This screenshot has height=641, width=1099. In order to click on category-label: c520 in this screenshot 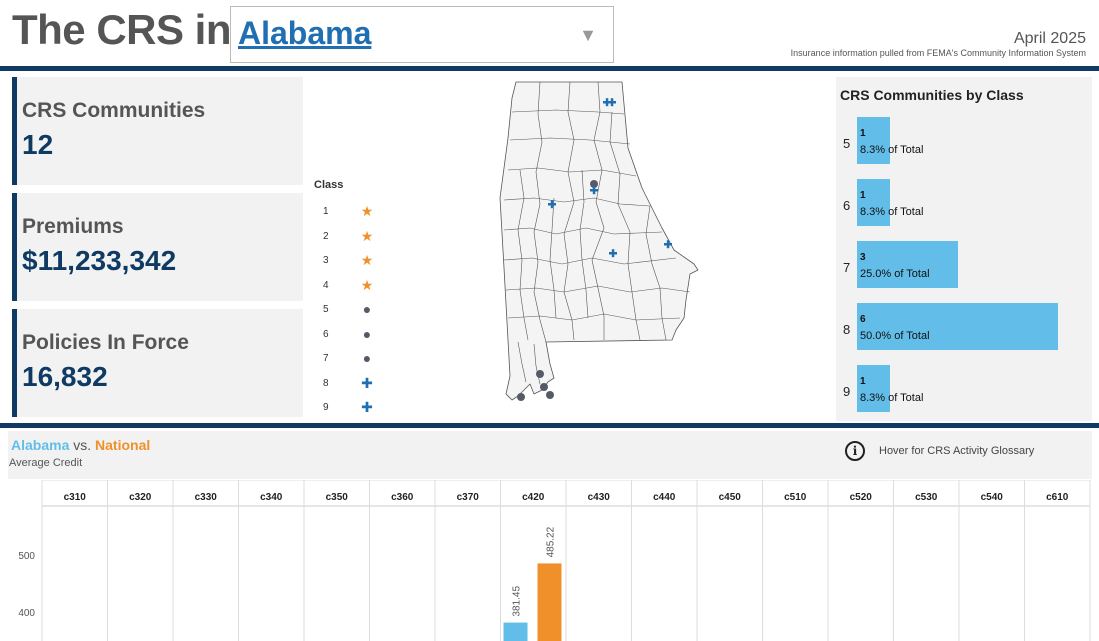, I will do `click(861, 497)`.